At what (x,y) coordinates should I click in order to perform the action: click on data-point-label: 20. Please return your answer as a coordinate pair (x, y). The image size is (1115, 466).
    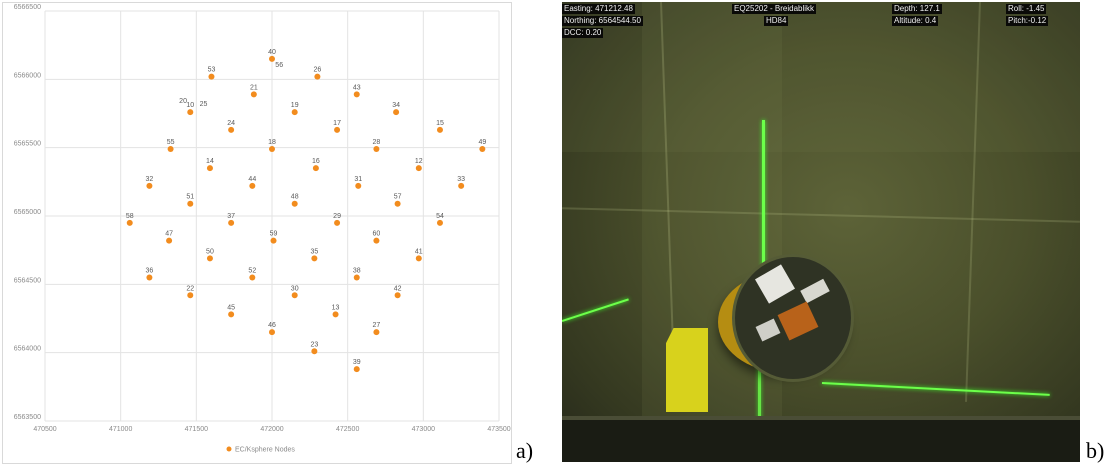
    Looking at the image, I should click on (183, 101).